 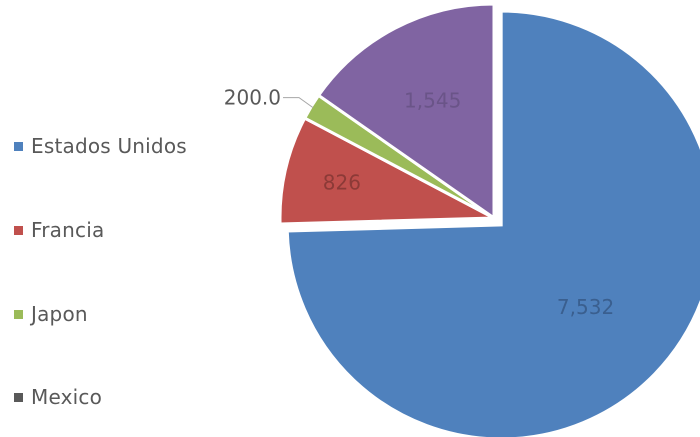 What do you see at coordinates (18, 146) in the screenshot?
I see `legend-swatch-estados-unidos` at bounding box center [18, 146].